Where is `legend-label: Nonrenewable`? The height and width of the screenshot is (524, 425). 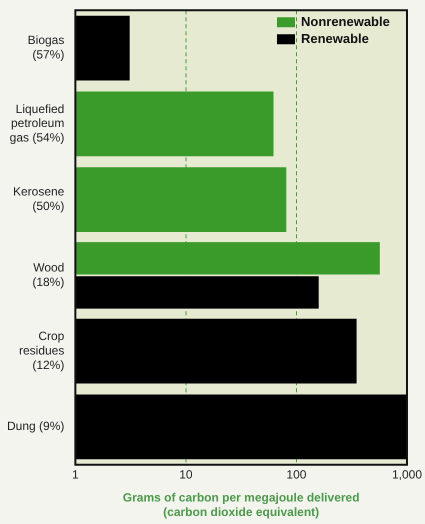
legend-label: Nonrenewable is located at coordinates (345, 21).